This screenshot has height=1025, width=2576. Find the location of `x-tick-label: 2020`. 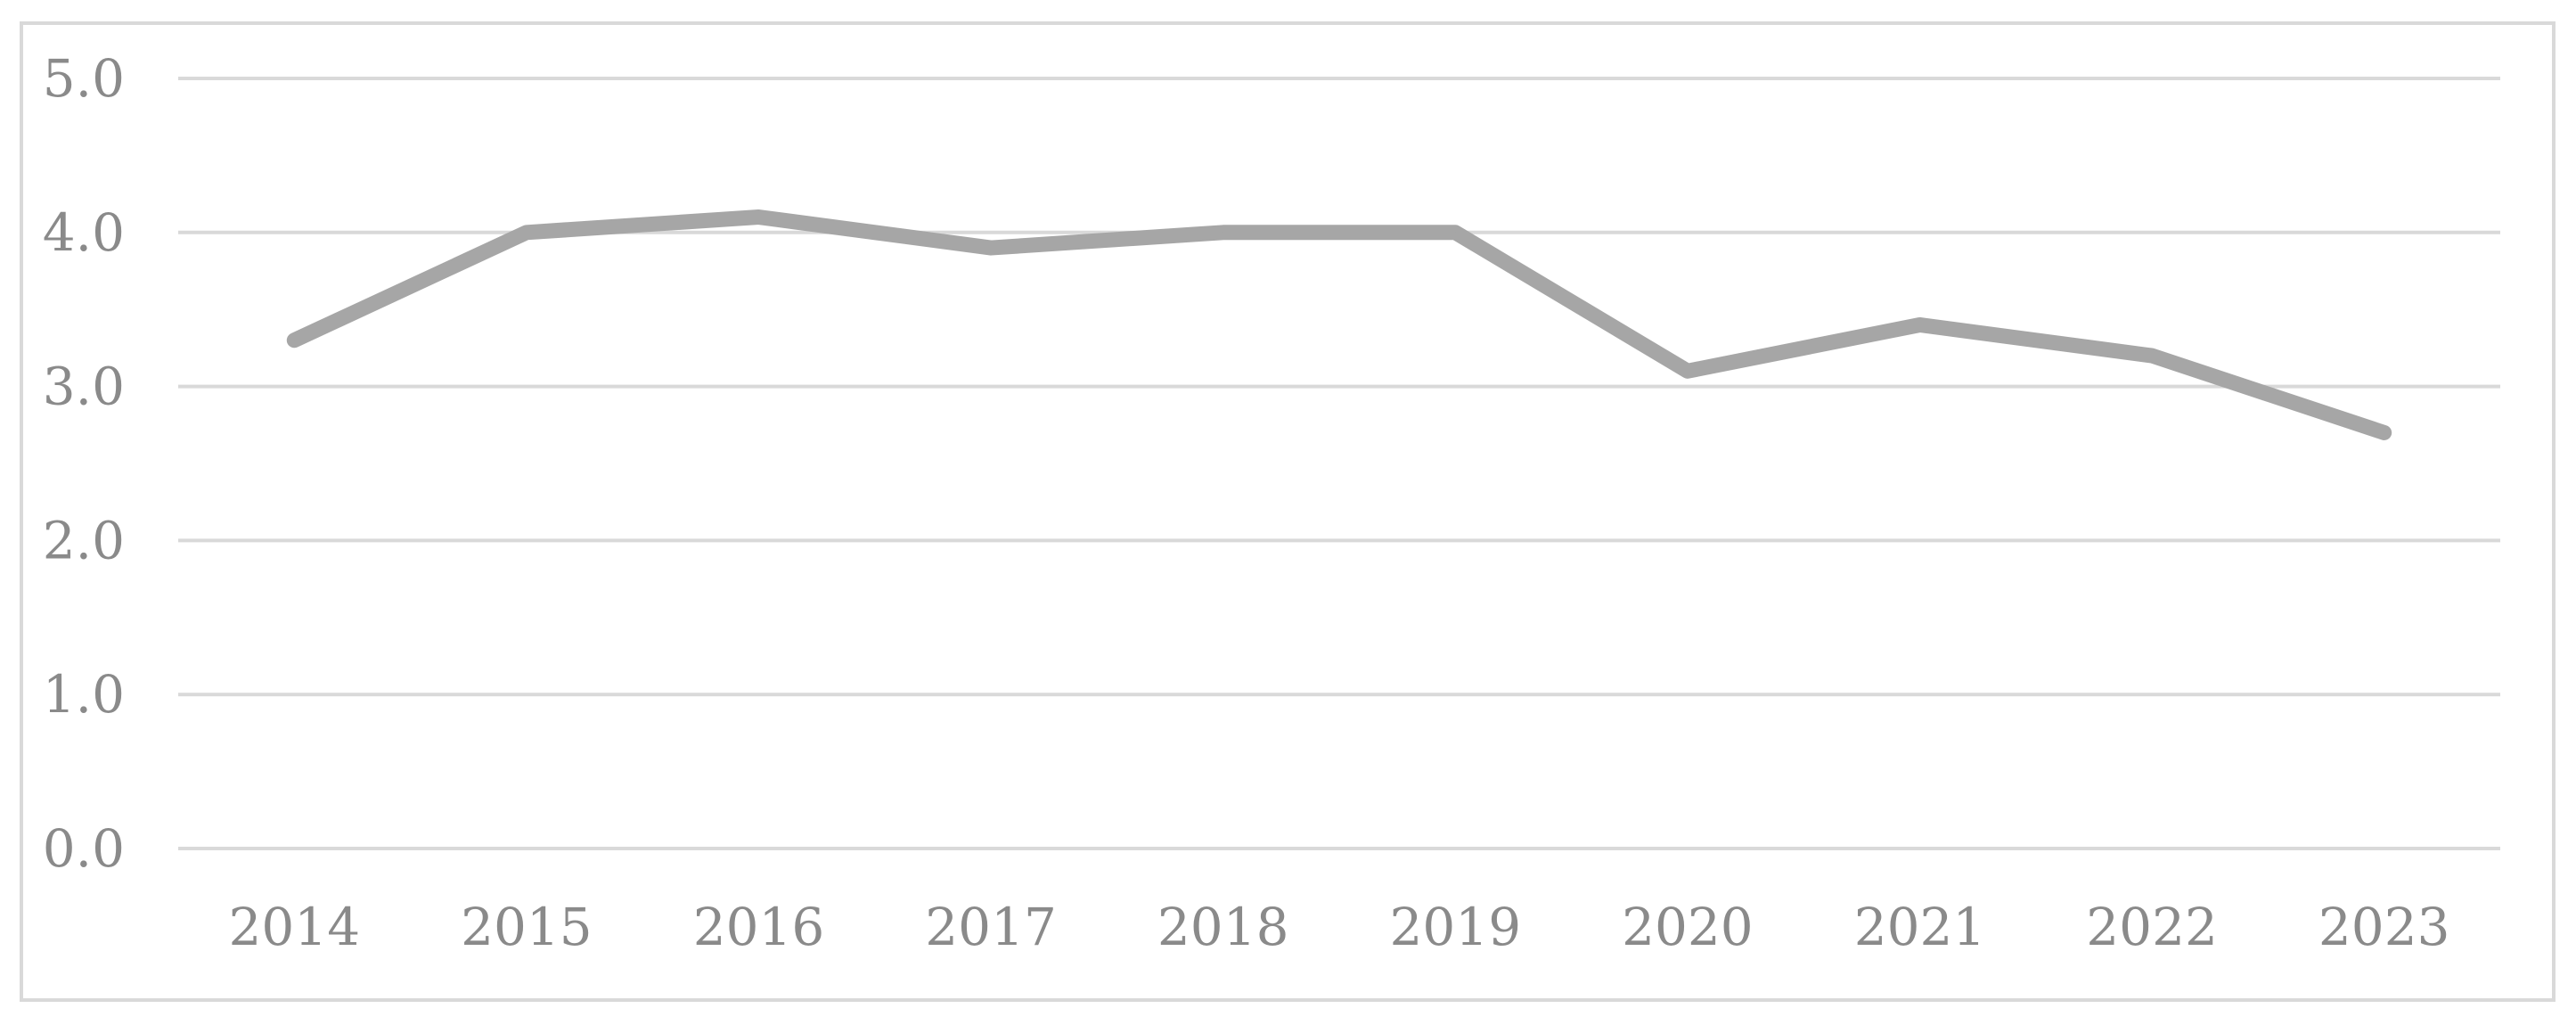

x-tick-label: 2020 is located at coordinates (1688, 927).